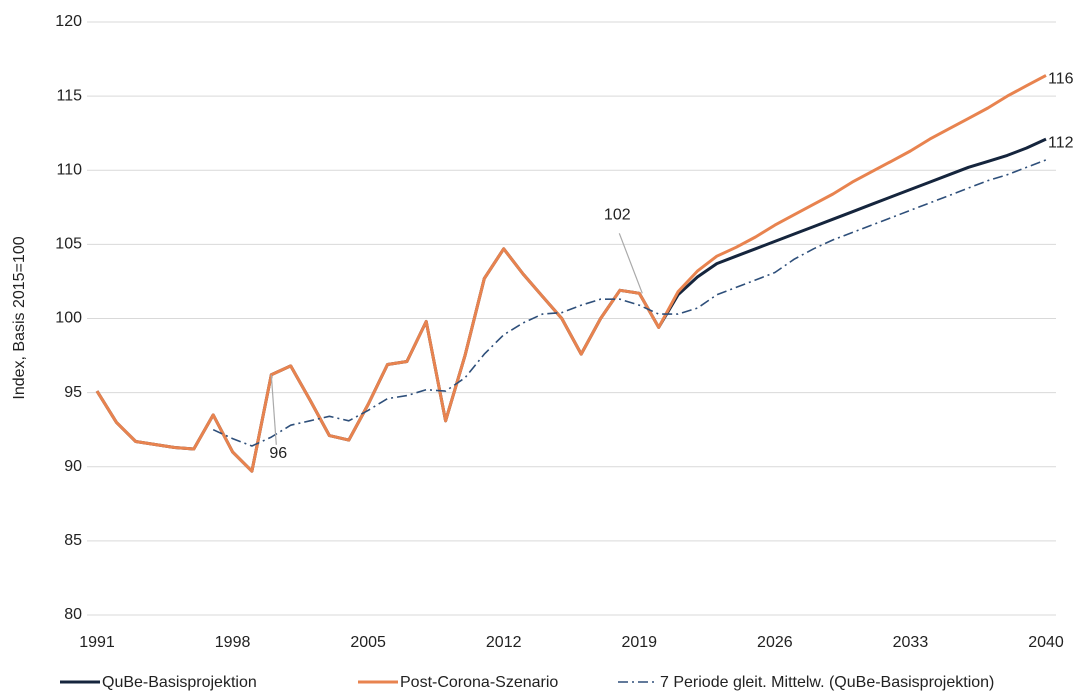  I want to click on x-tick-label: 1991, so click(97, 642).